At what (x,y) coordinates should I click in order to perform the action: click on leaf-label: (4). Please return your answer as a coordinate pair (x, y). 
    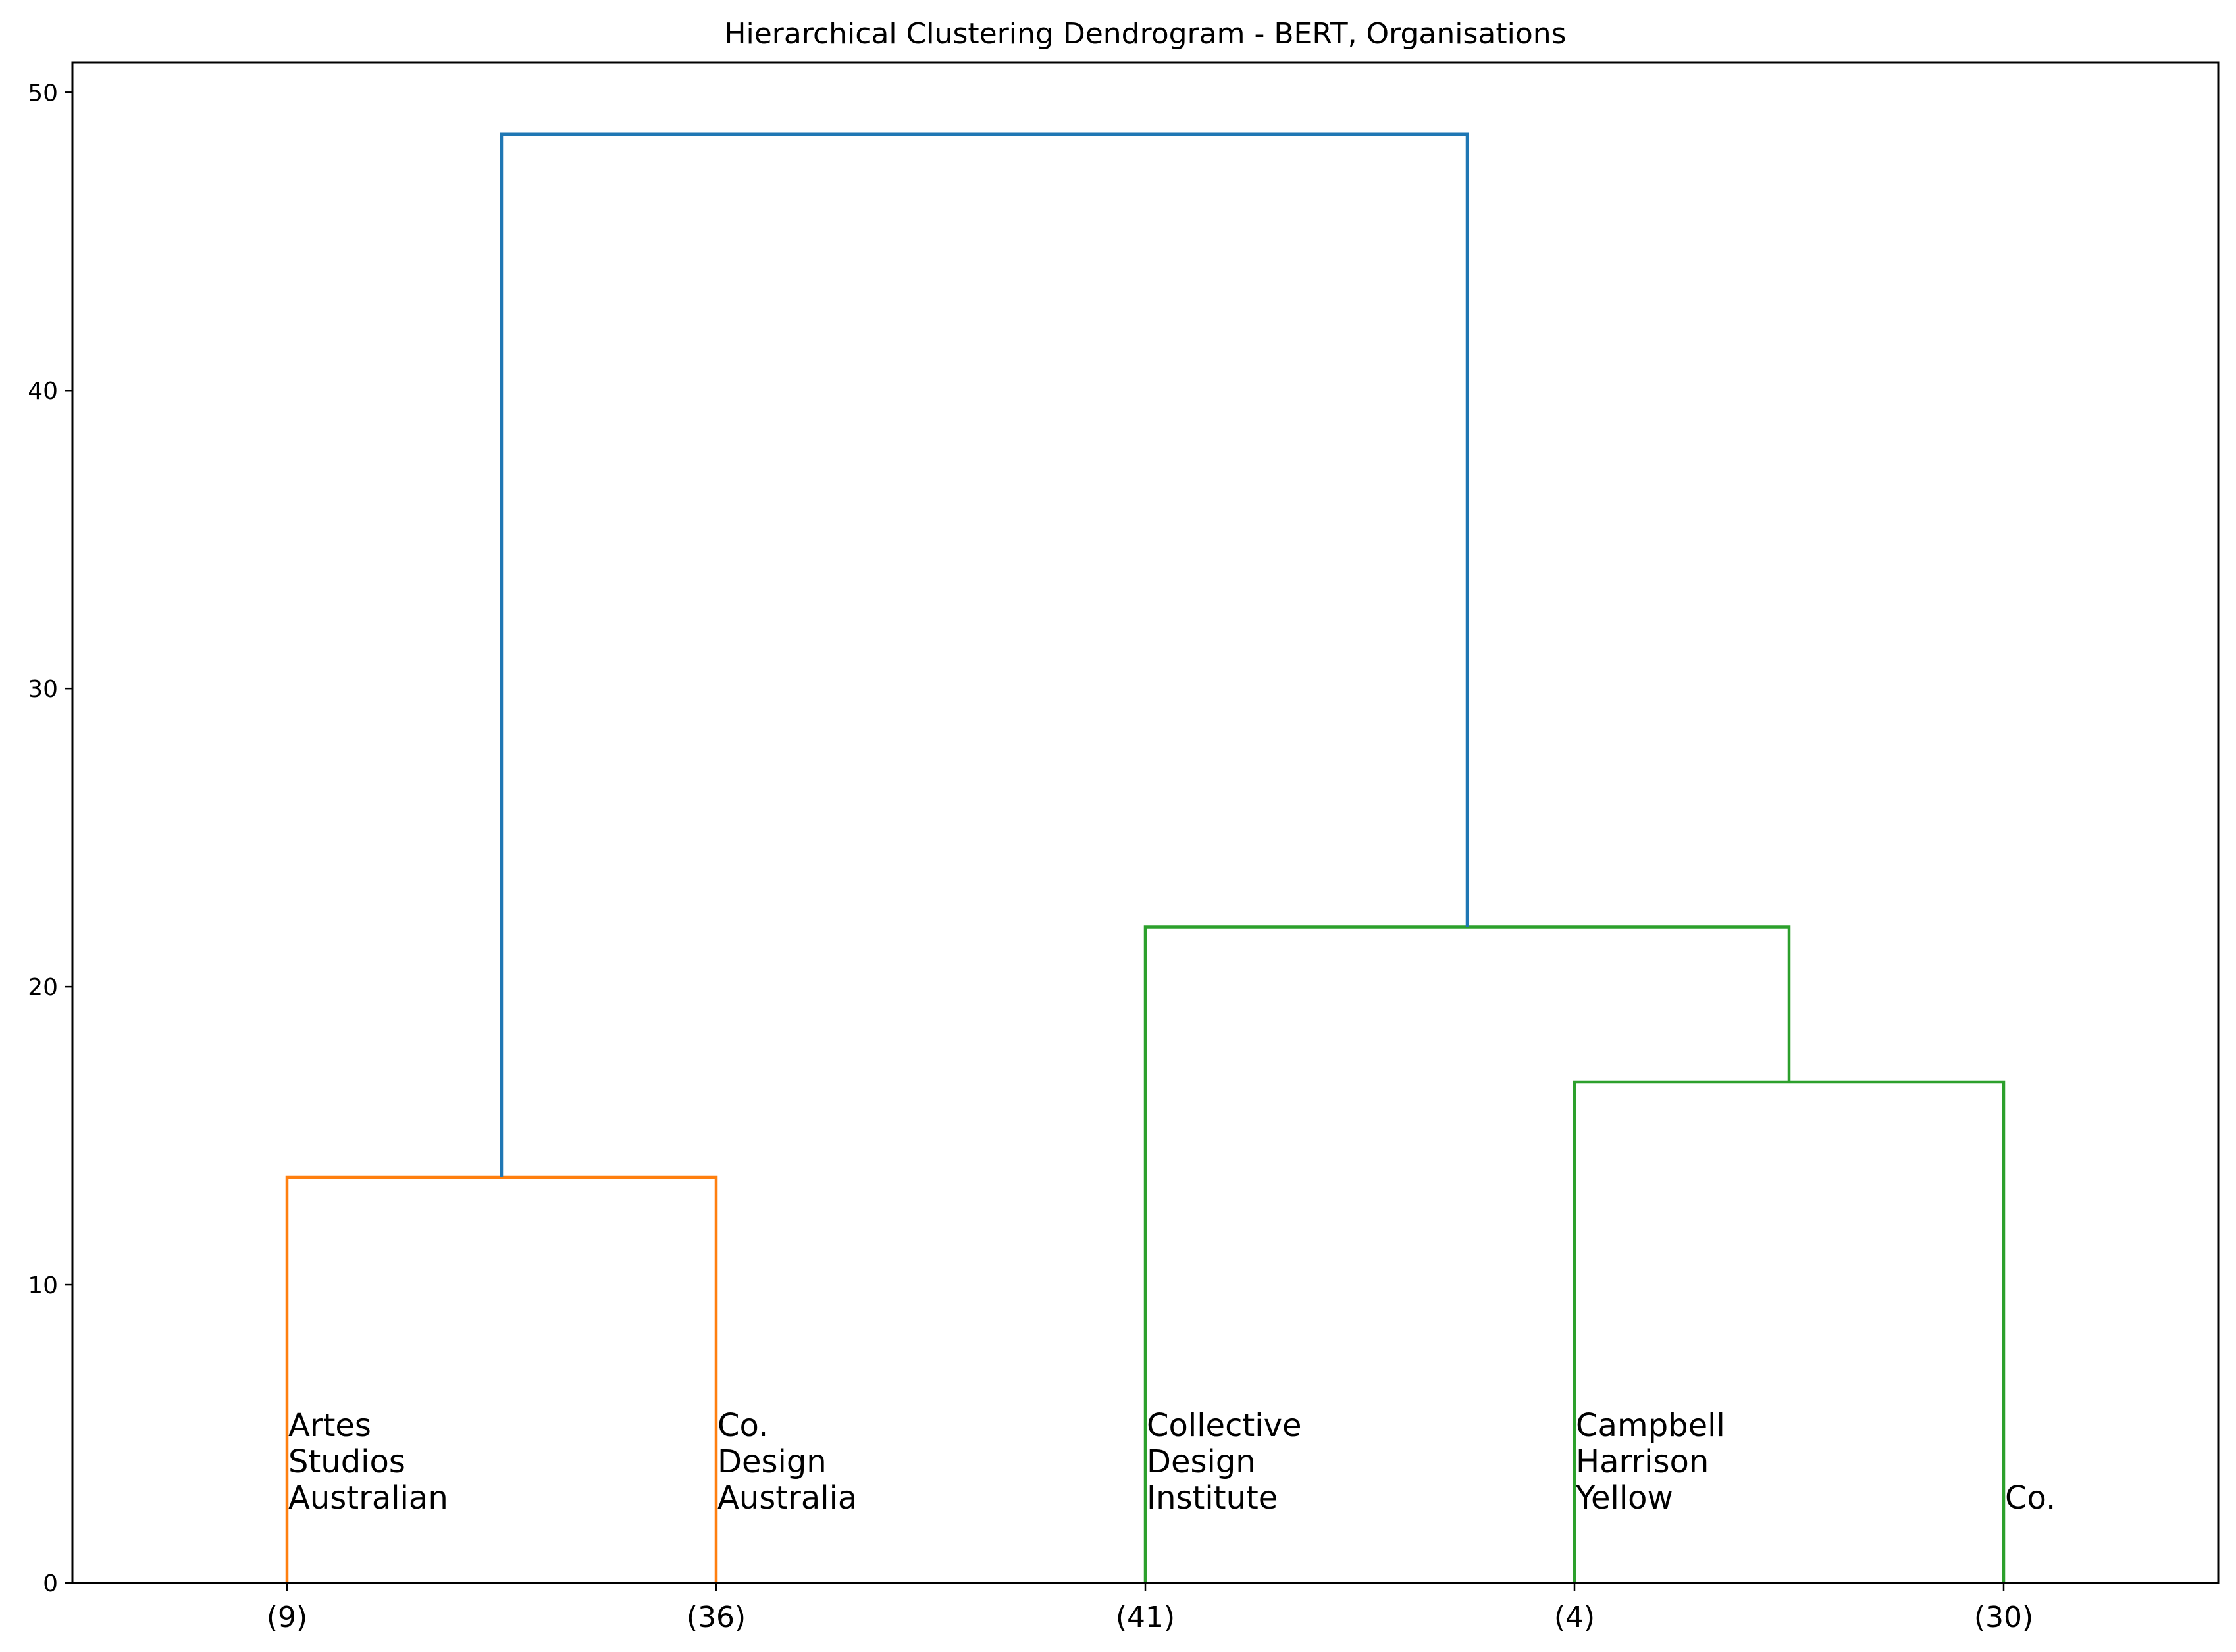
    Looking at the image, I should click on (1574, 1617).